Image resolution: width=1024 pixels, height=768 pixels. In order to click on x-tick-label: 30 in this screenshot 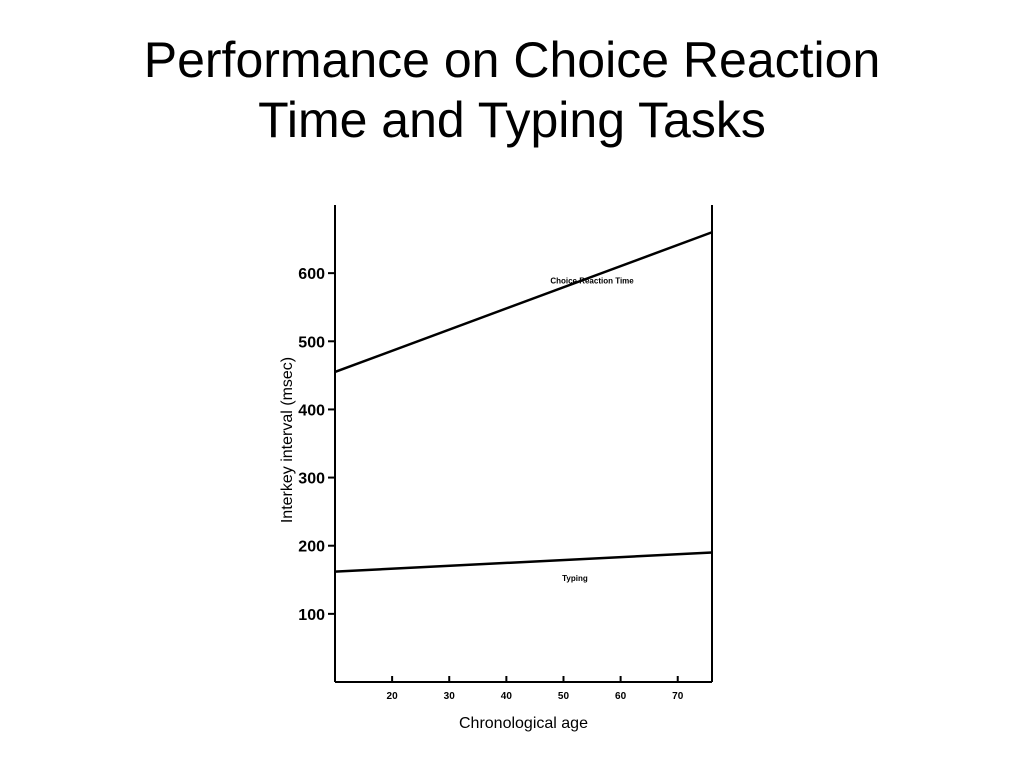, I will do `click(450, 696)`.